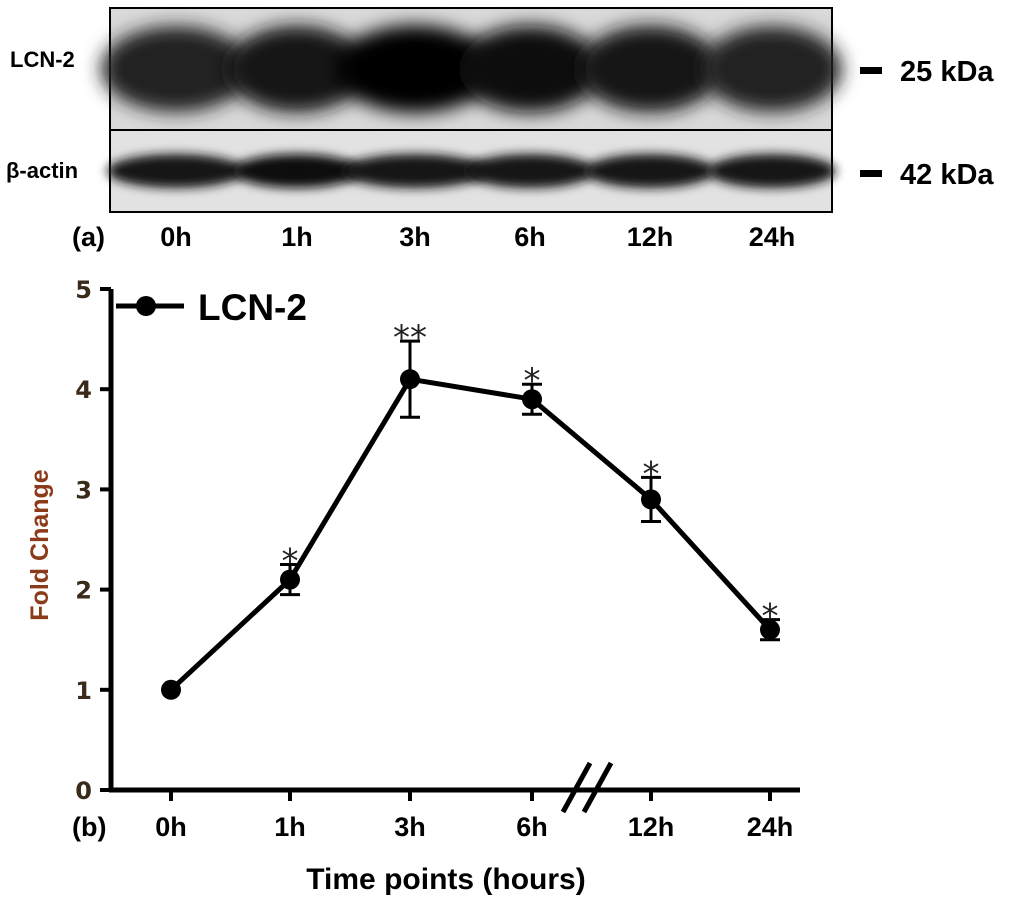 Image resolution: width=1024 pixels, height=903 pixels. What do you see at coordinates (532, 827) in the screenshot?
I see `x-tick-label: 6h` at bounding box center [532, 827].